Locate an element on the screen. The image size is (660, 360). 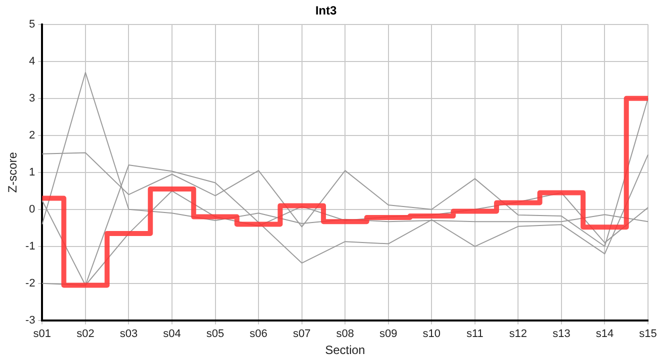
x-tick-label: s15 is located at coordinates (648, 334).